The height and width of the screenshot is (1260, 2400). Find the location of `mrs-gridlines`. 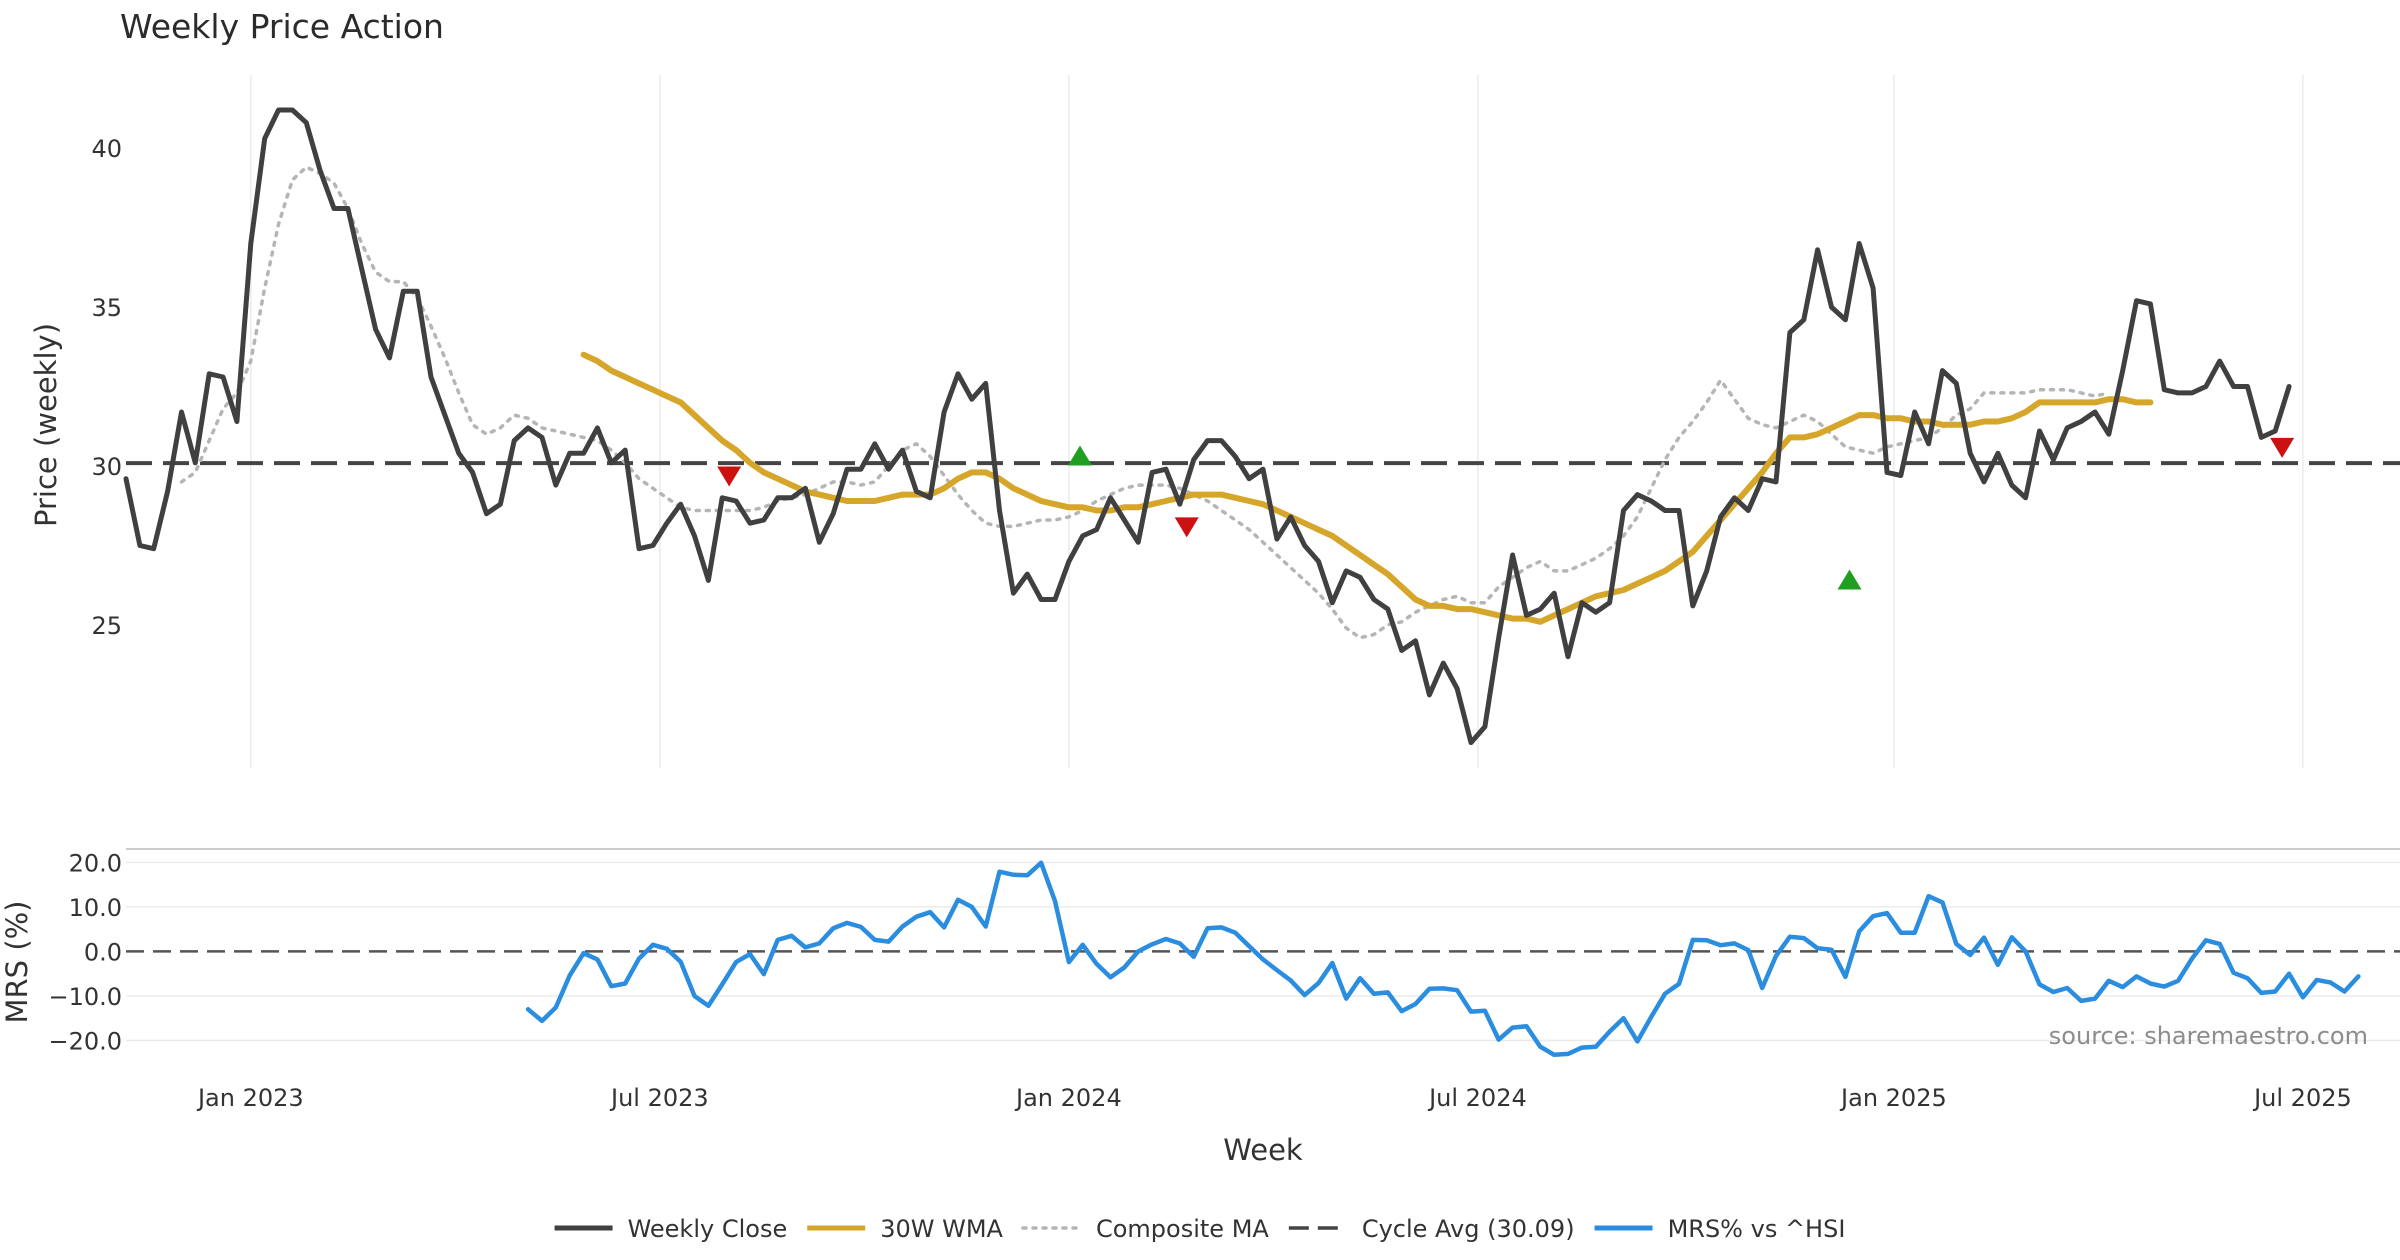

mrs-gridlines is located at coordinates (1263, 951).